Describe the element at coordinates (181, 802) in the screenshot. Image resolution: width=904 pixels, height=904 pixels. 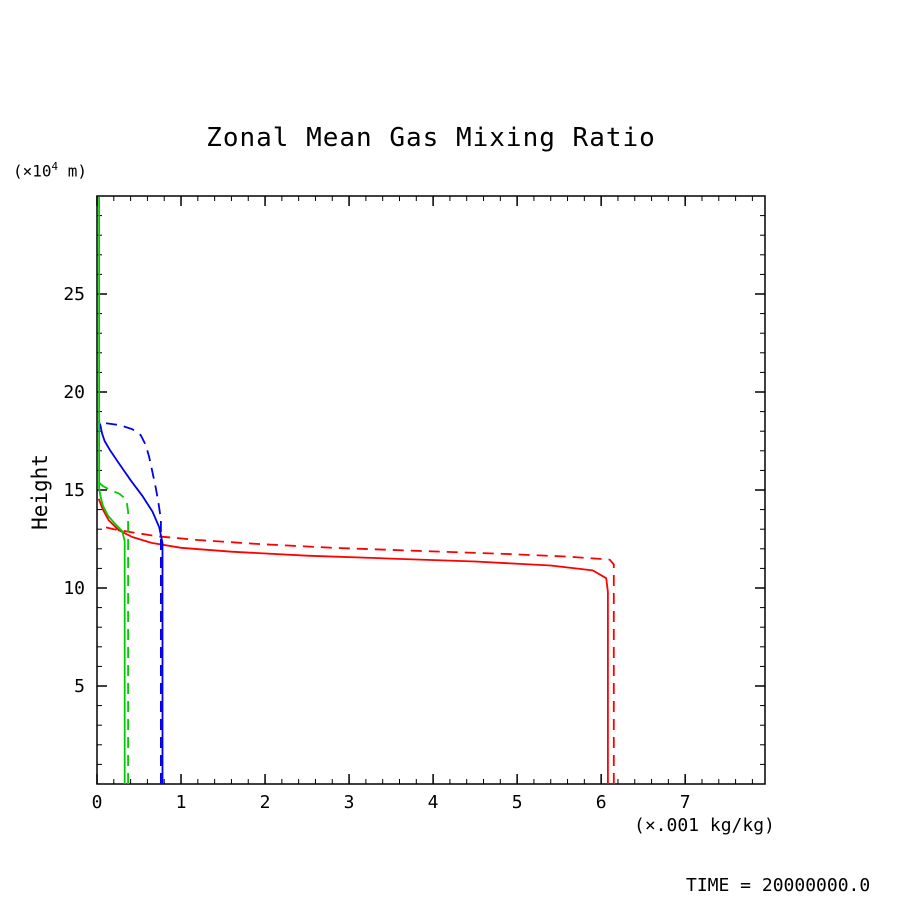
I see `x-tick-label: 1` at that location.